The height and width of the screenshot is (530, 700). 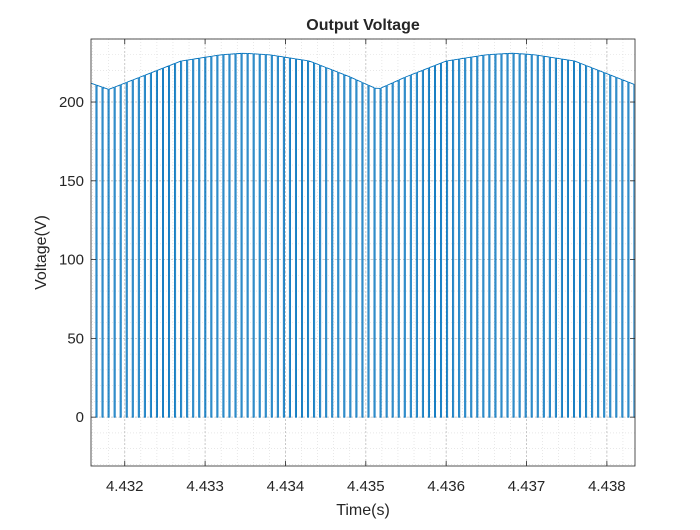 What do you see at coordinates (41, 252) in the screenshot?
I see `y-axis-label: Voltage(V)` at bounding box center [41, 252].